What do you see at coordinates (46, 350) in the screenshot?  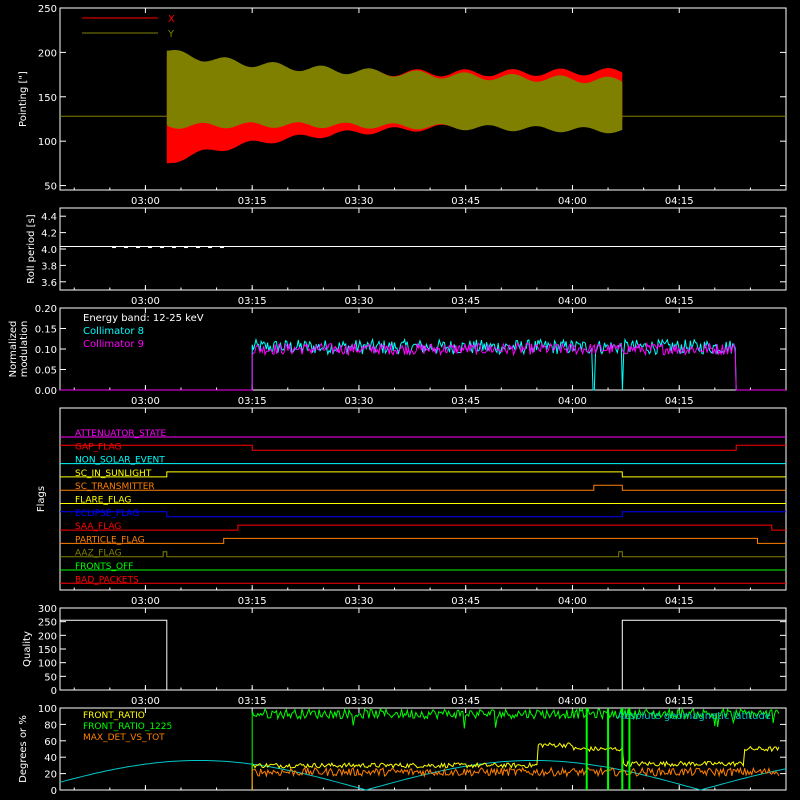 I see `y-tick-label-modulation: 0.10` at bounding box center [46, 350].